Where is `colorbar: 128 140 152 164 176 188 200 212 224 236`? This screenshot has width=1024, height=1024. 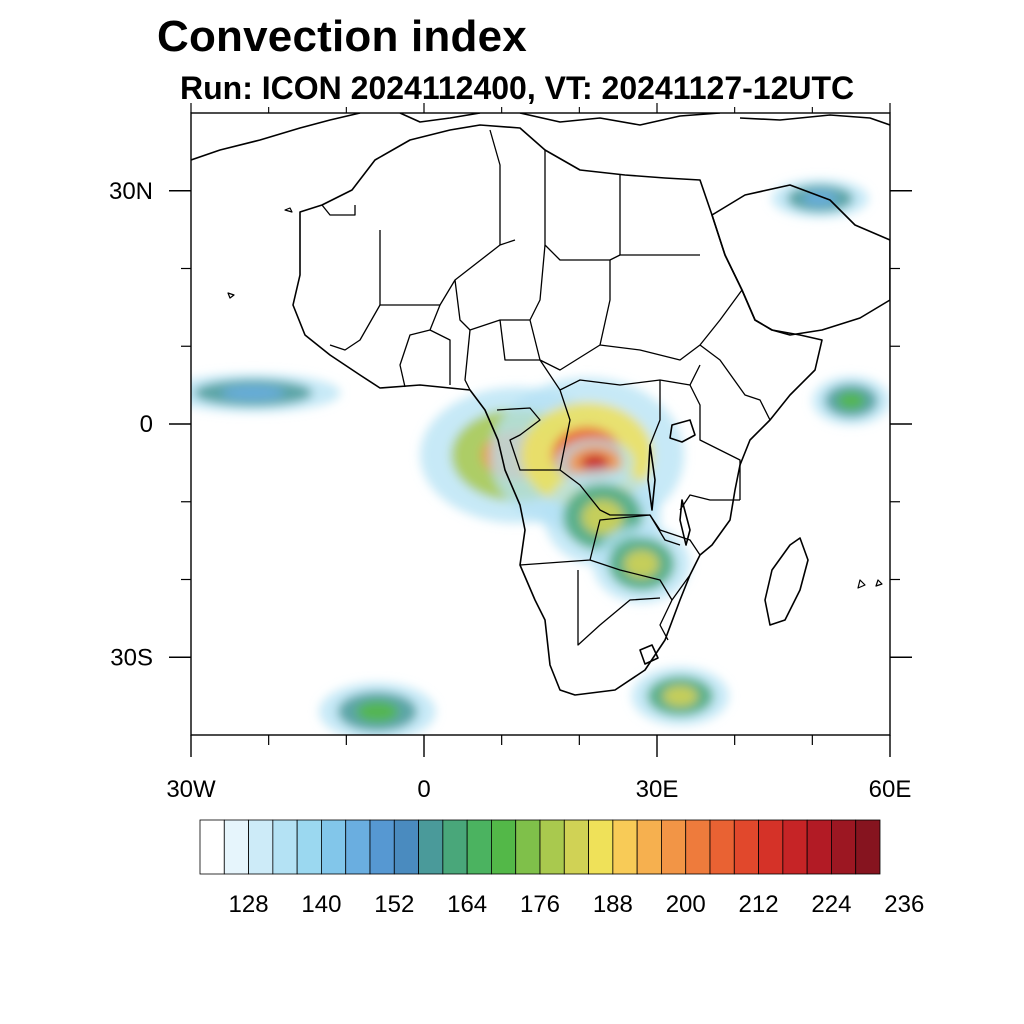
colorbar: 128 140 152 164 176 188 200 212 224 236 is located at coordinates (561, 868).